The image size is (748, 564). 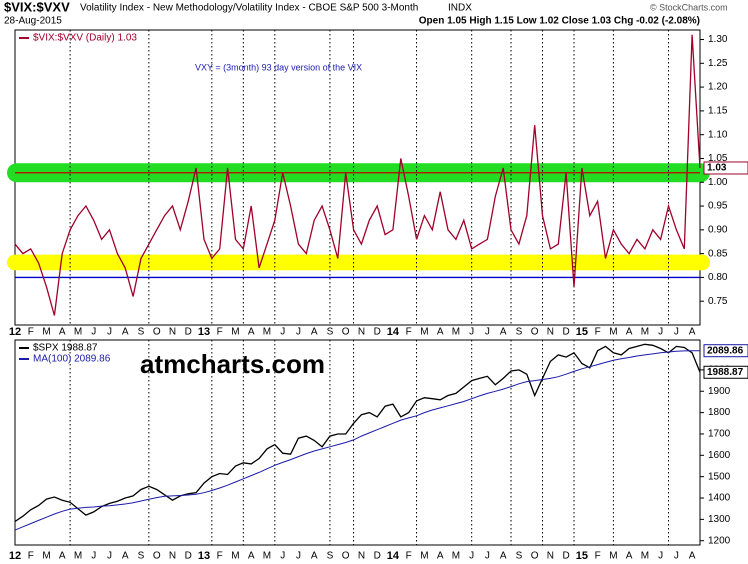 I want to click on y-tick-label: 0.95, so click(x=718, y=206).